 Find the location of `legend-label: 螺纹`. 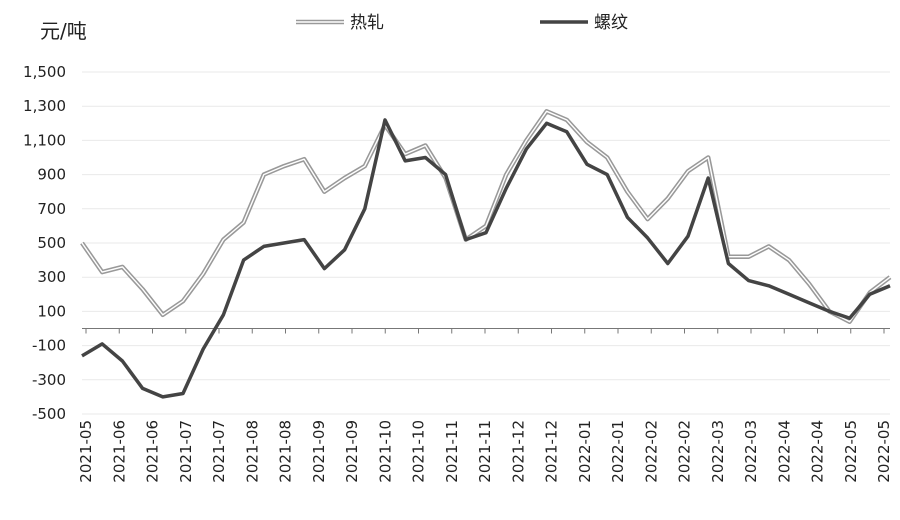

legend-label: 螺纹 is located at coordinates (611, 23).